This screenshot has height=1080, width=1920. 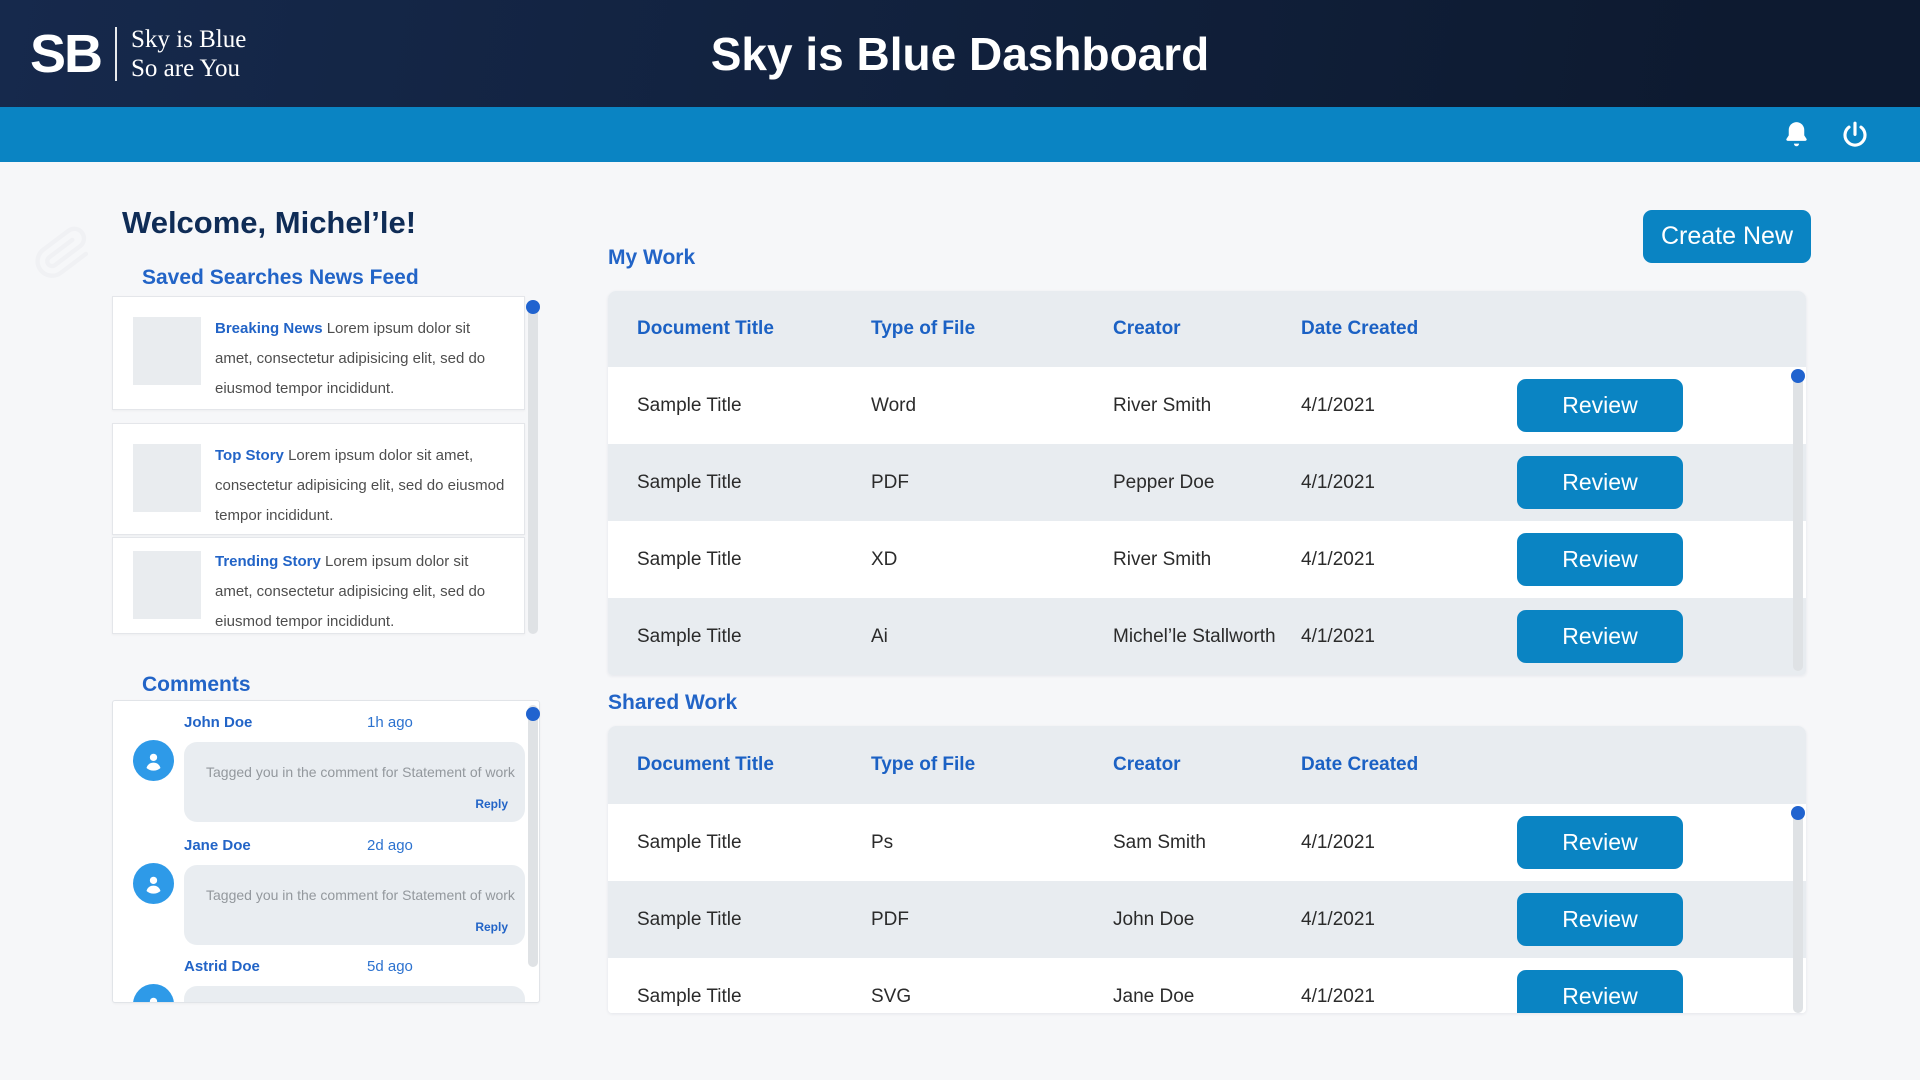 What do you see at coordinates (1798, 520) in the screenshot?
I see `my-work-scrollbar` at bounding box center [1798, 520].